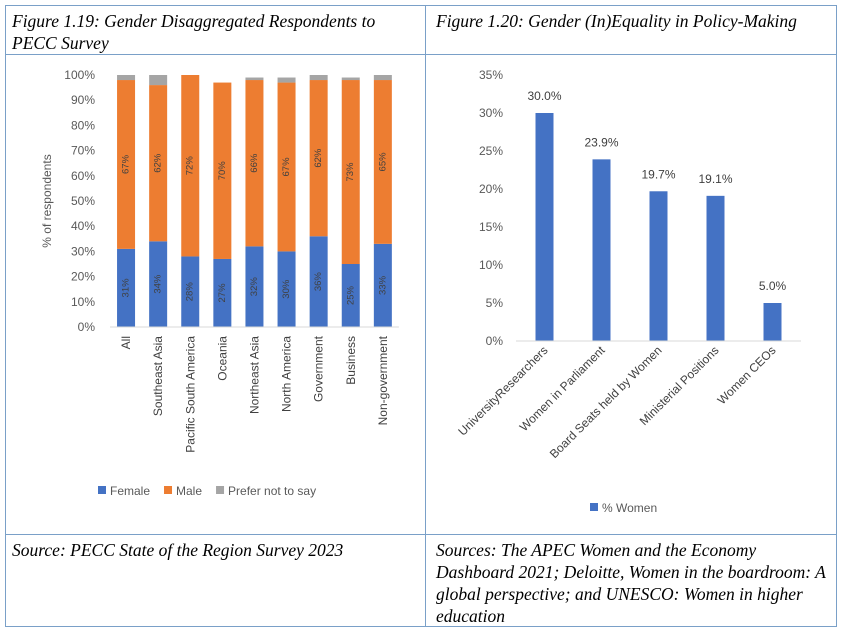  I want to click on data-label: 65%, so click(382, 162).